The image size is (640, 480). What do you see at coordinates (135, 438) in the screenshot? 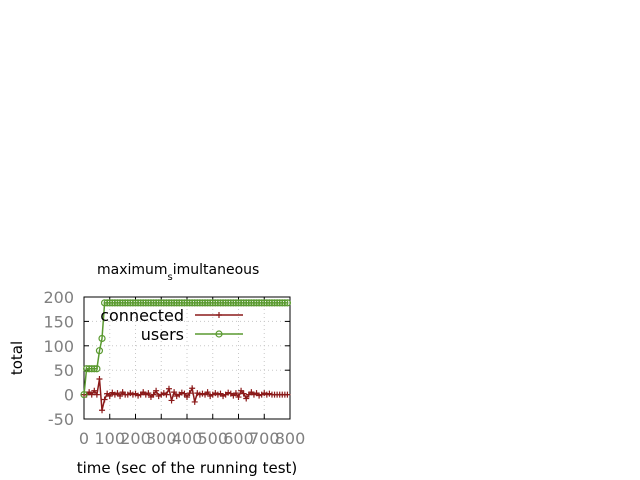
I see `x-tick-label: 200` at bounding box center [135, 438].